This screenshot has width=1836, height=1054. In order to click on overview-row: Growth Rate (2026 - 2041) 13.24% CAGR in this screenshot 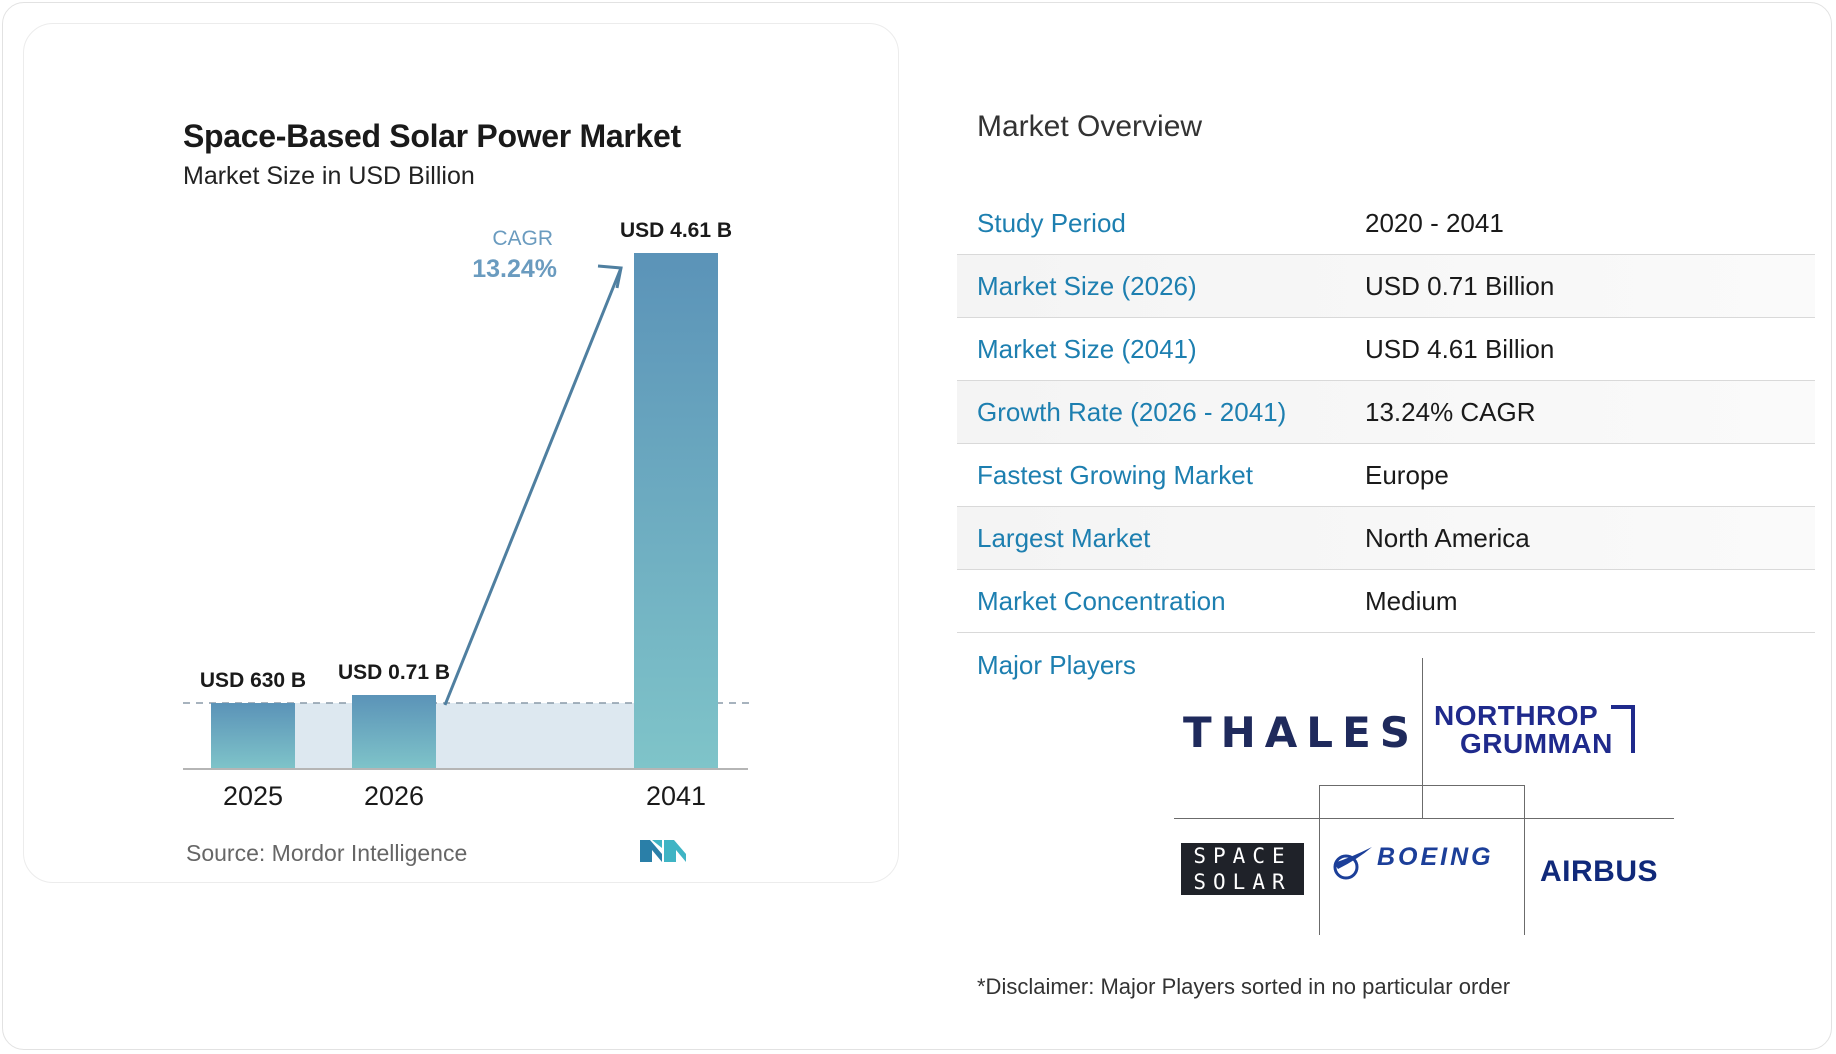, I will do `click(1386, 412)`.